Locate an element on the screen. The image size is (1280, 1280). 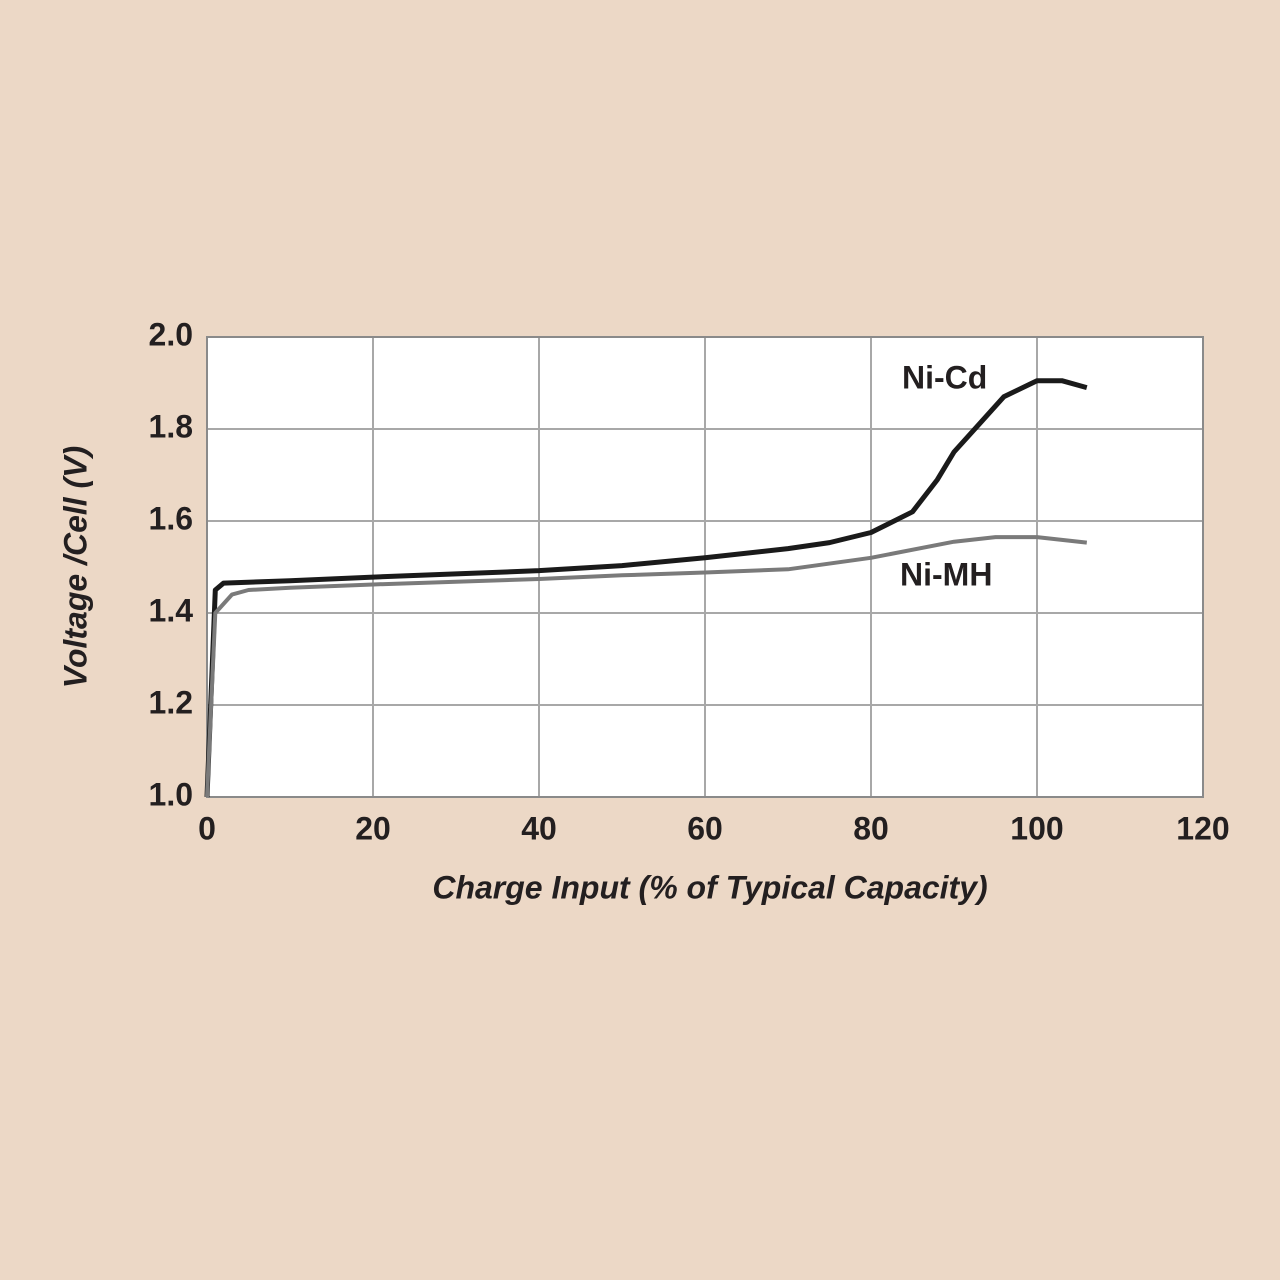
x-tick-label: 40 is located at coordinates (539, 828).